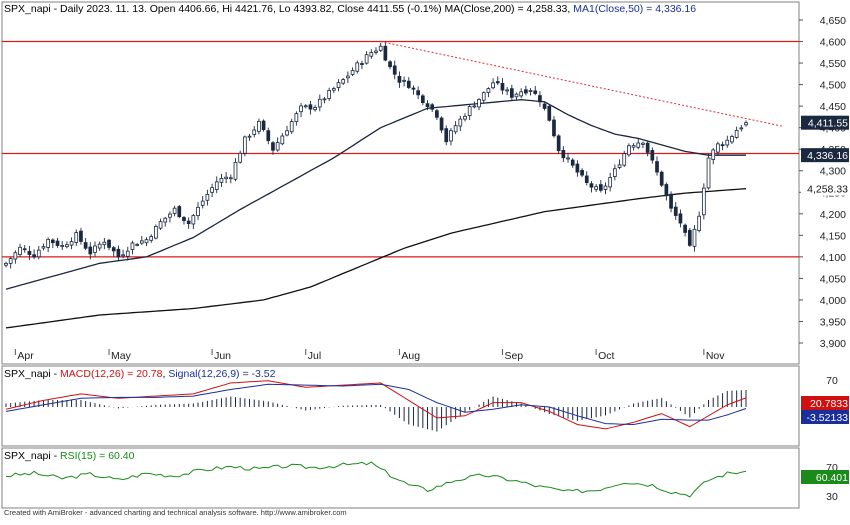  I want to click on signal-value: -3.52, so click(263, 374).